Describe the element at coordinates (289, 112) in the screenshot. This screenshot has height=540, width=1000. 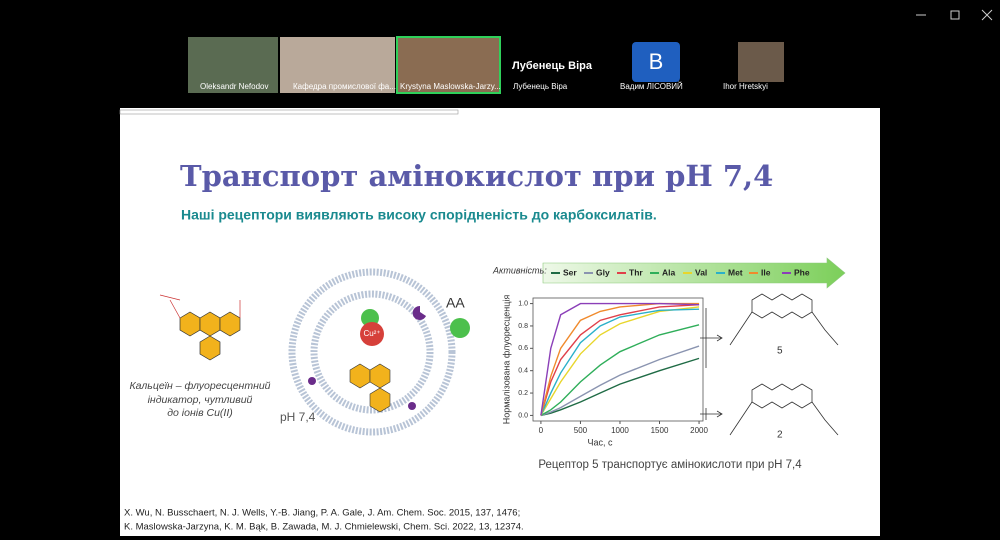
I see `progress` at that location.